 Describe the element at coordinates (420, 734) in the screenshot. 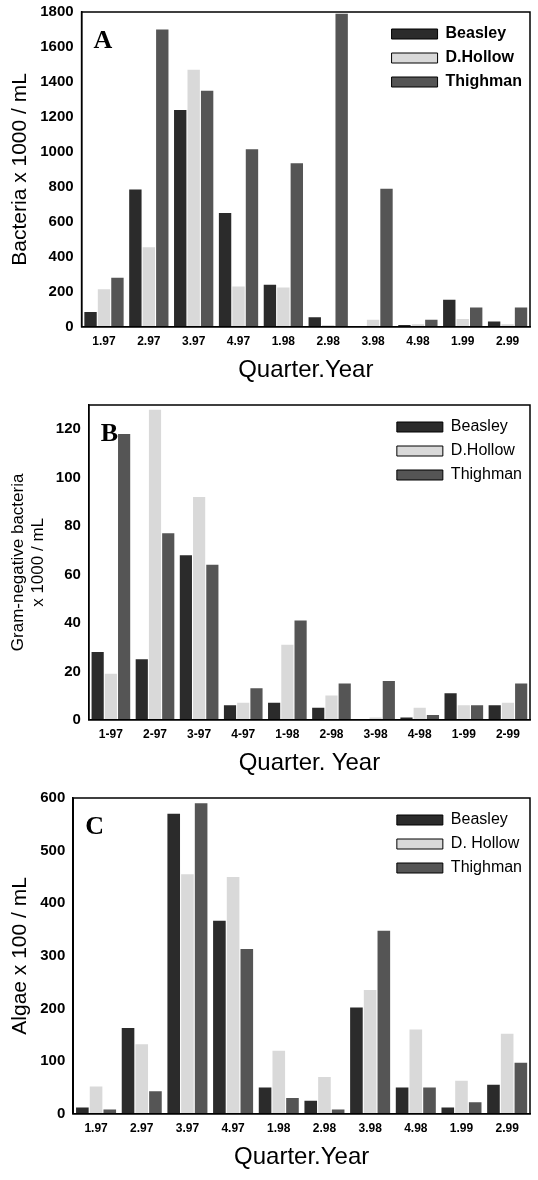

I see `x-tick-label: 4-98` at that location.